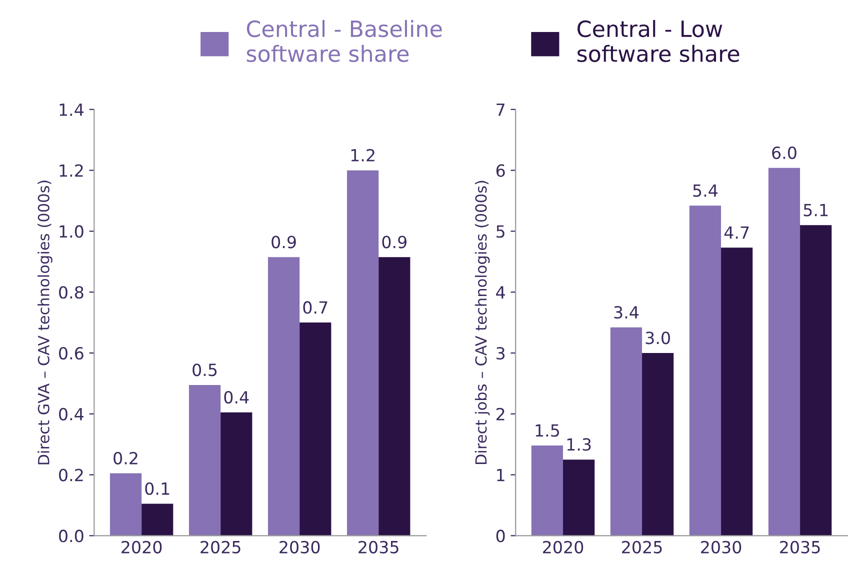 The width and height of the screenshot is (856, 576). What do you see at coordinates (500, 110) in the screenshot?
I see `y-tick-label: 7` at bounding box center [500, 110].